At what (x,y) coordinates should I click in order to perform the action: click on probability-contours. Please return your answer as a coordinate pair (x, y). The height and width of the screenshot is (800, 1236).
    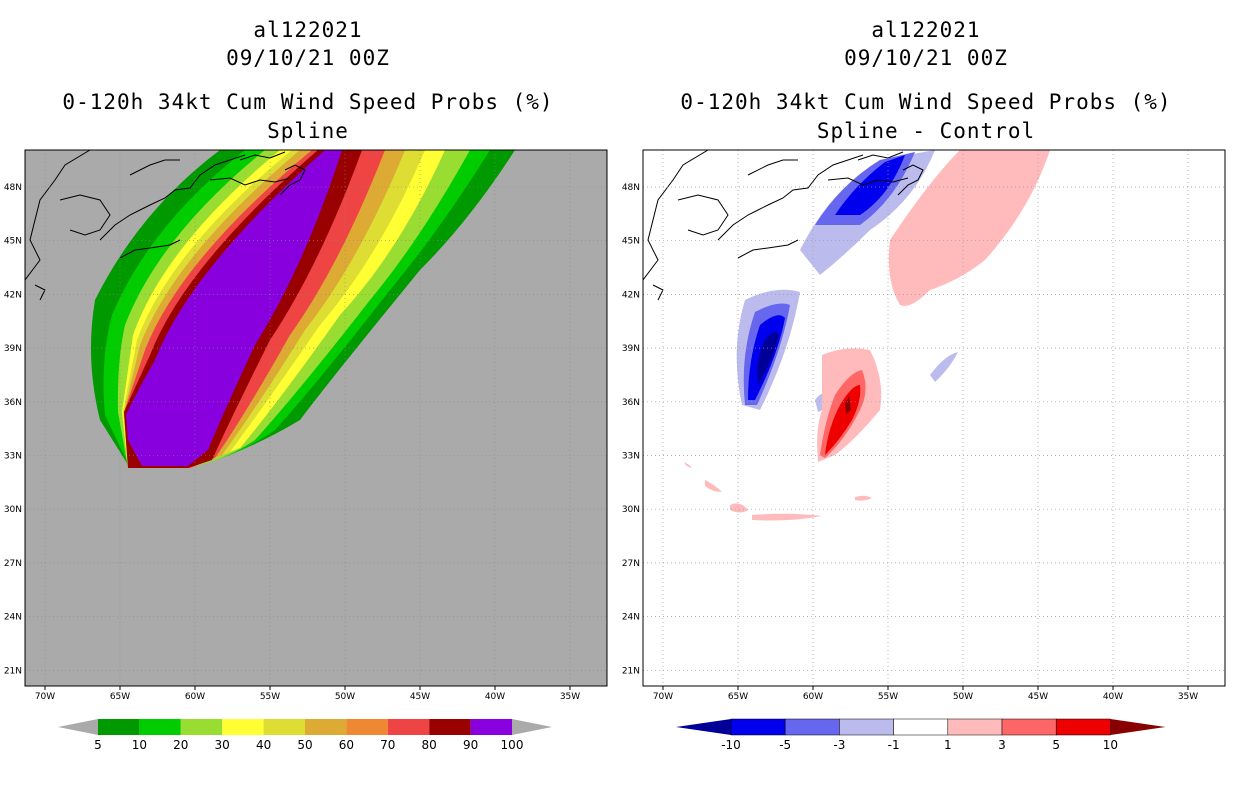
    Looking at the image, I should click on (303, 309).